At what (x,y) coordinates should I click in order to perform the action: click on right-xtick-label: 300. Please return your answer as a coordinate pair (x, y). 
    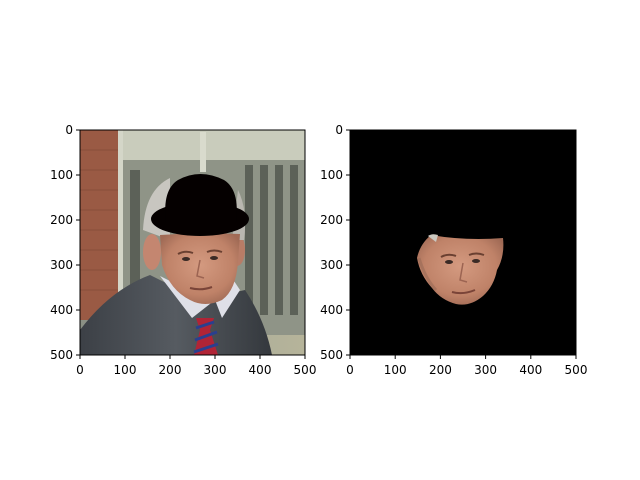
    Looking at the image, I should click on (485, 370).